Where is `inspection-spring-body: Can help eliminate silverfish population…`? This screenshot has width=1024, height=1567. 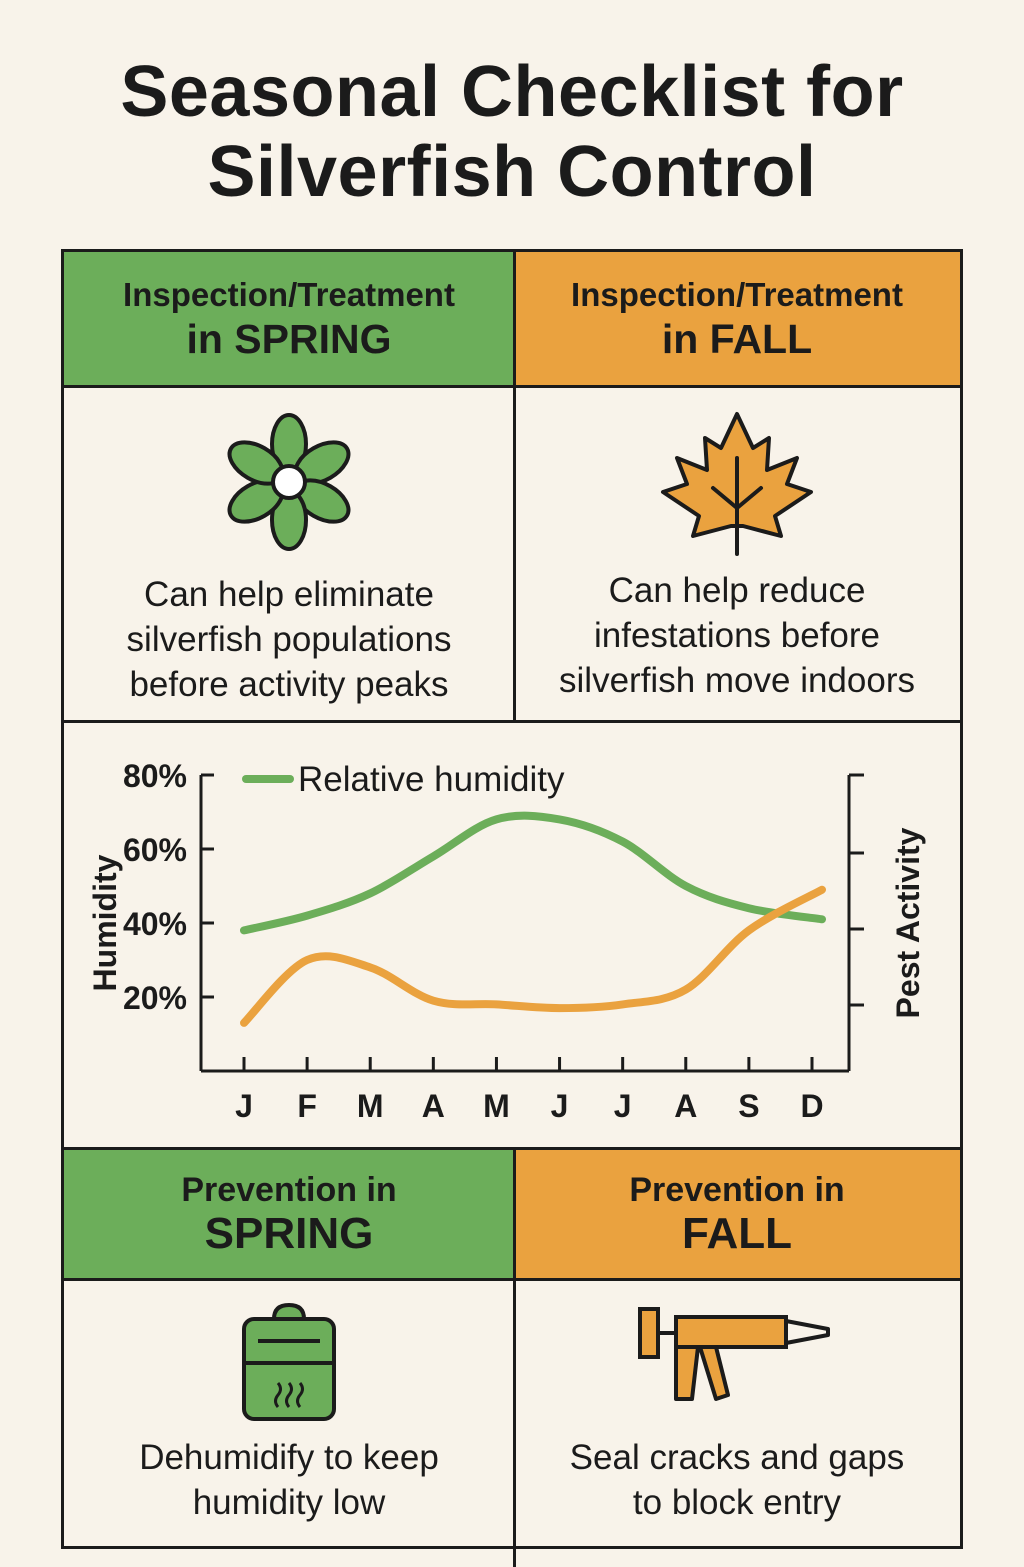 inspection-spring-body: Can help eliminate silverfish population… is located at coordinates (289, 554).